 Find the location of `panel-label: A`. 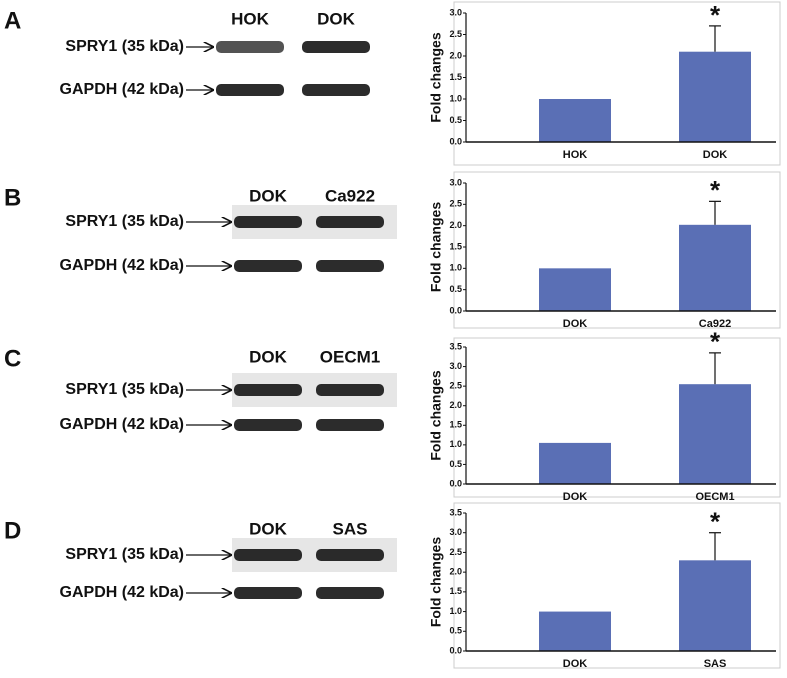

panel-label: A is located at coordinates (12, 20).